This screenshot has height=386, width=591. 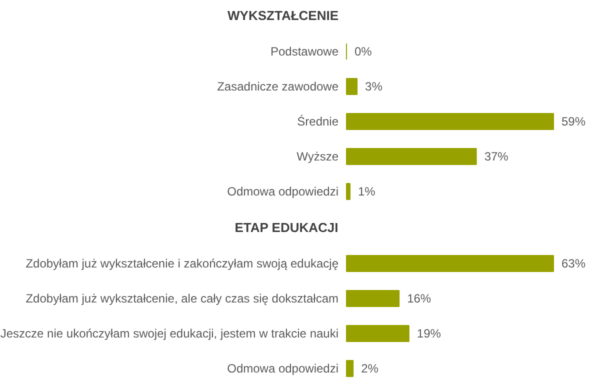 I want to click on data-label: 16%, so click(x=419, y=299).